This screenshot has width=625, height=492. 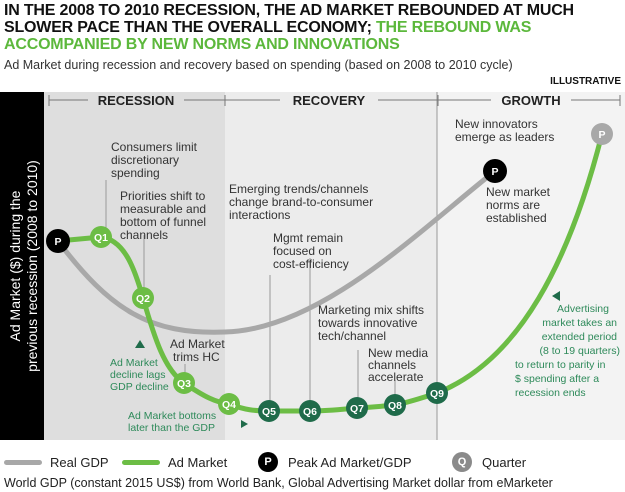 What do you see at coordinates (172, 422) in the screenshot?
I see `annotation-bottoms: Ad Market bottoms later than the GDP` at bounding box center [172, 422].